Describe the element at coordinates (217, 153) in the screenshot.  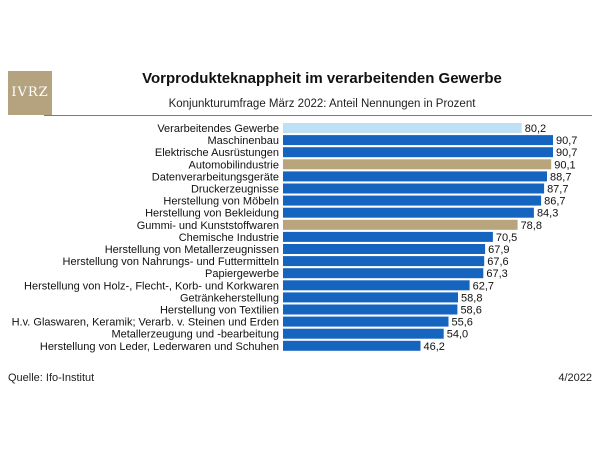
I see `category-label-2: Elektrische Ausrüstungen` at that location.